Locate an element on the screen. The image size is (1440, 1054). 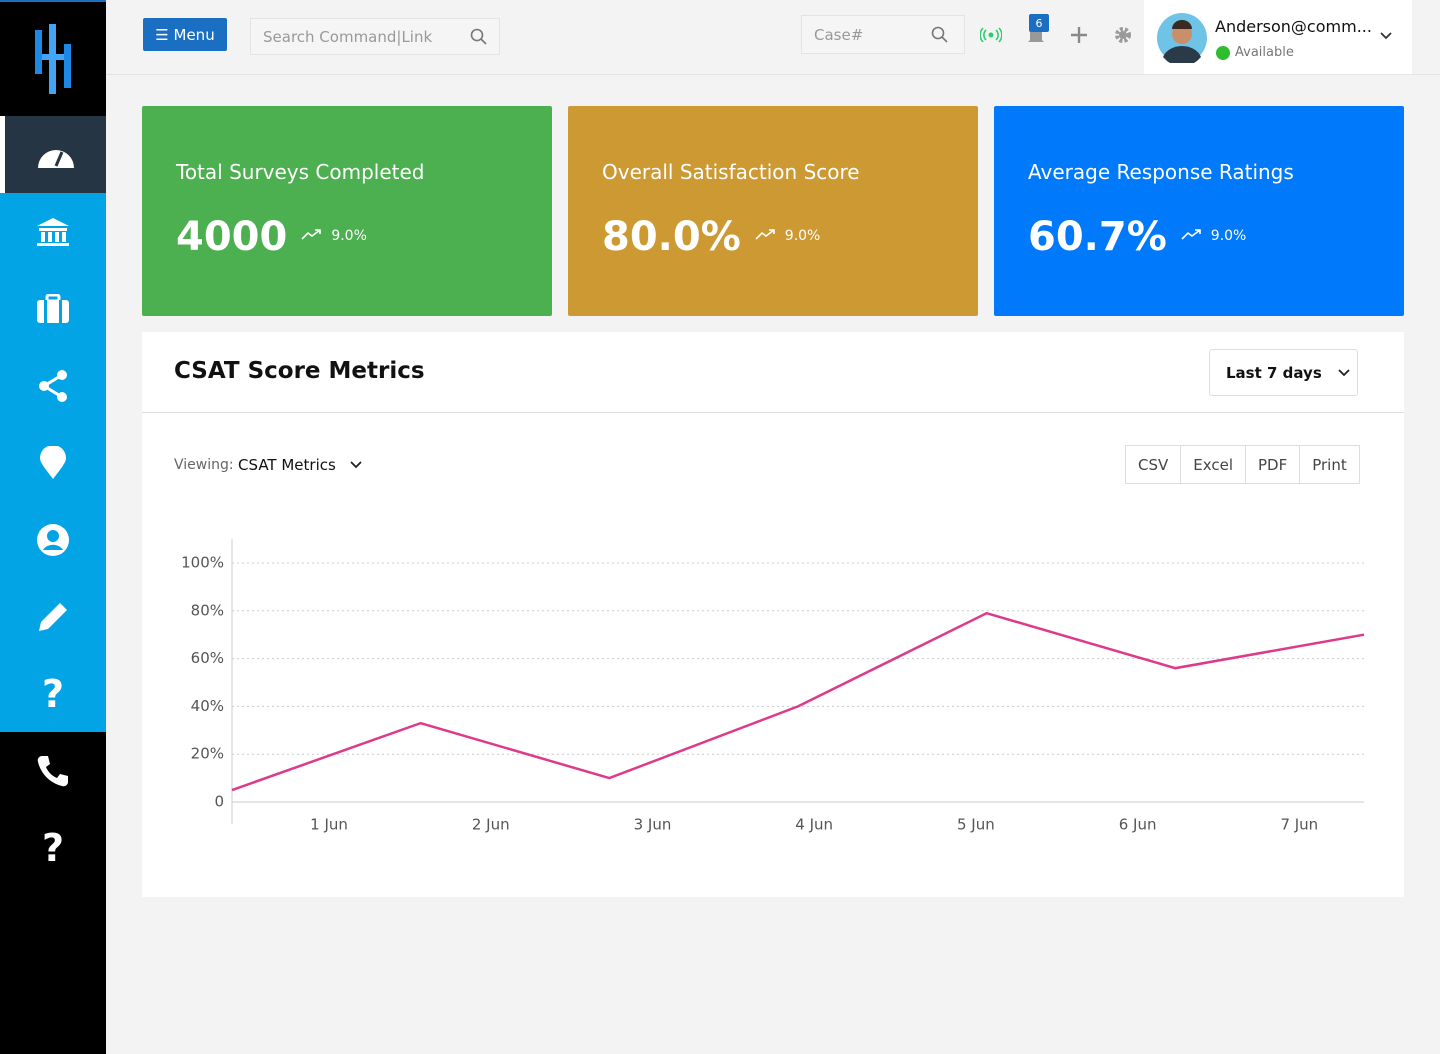
x-tick-label: 2 Jun is located at coordinates (491, 825).